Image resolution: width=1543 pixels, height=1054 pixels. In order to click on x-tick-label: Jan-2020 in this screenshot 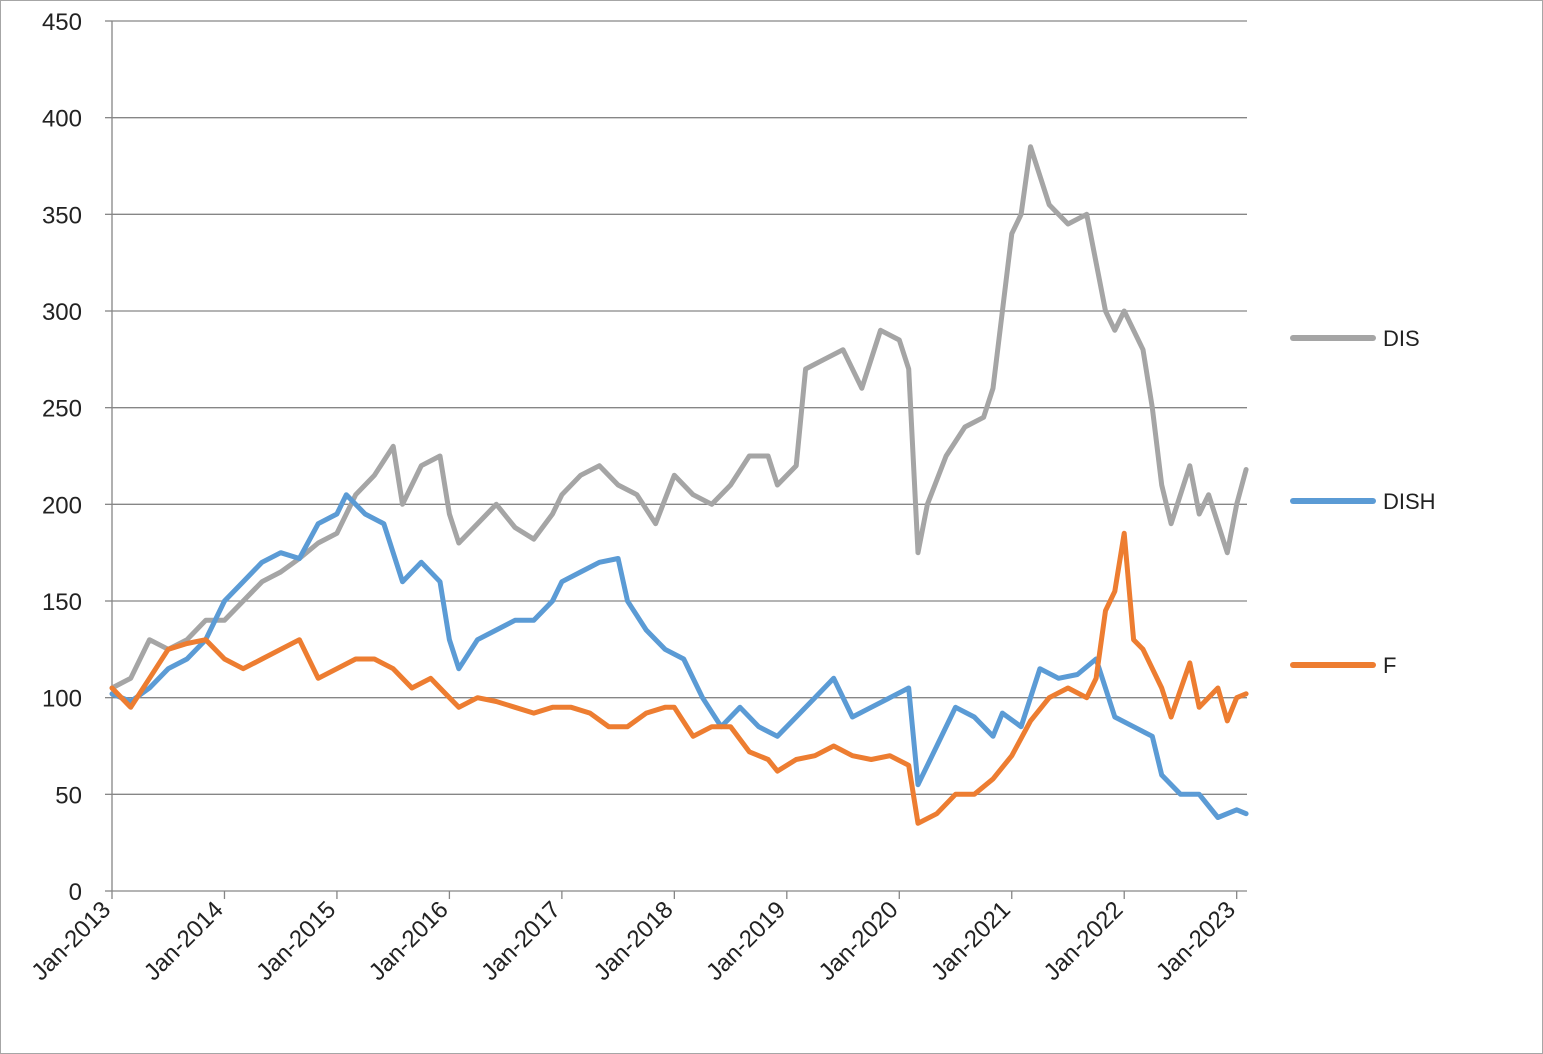, I will do `click(859, 941)`.